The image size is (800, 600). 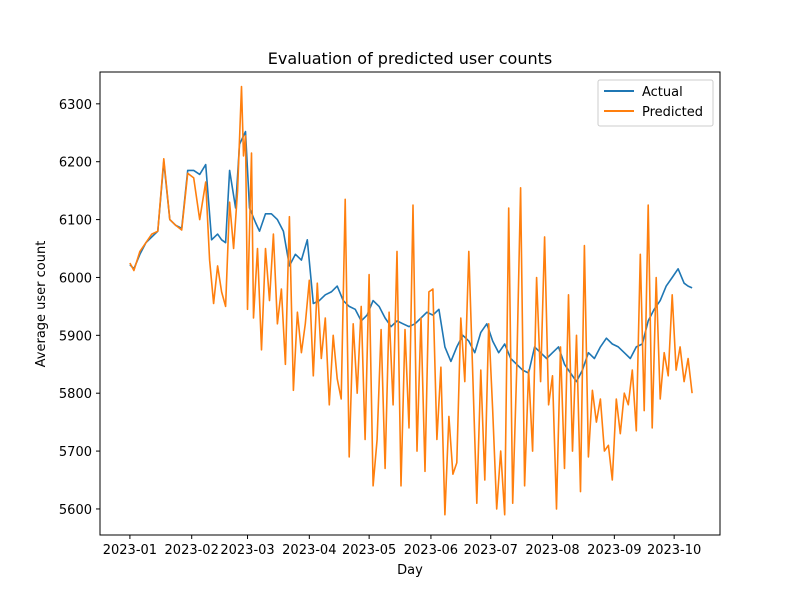 What do you see at coordinates (75, 452) in the screenshot?
I see `y-tick-label: 5700` at bounding box center [75, 452].